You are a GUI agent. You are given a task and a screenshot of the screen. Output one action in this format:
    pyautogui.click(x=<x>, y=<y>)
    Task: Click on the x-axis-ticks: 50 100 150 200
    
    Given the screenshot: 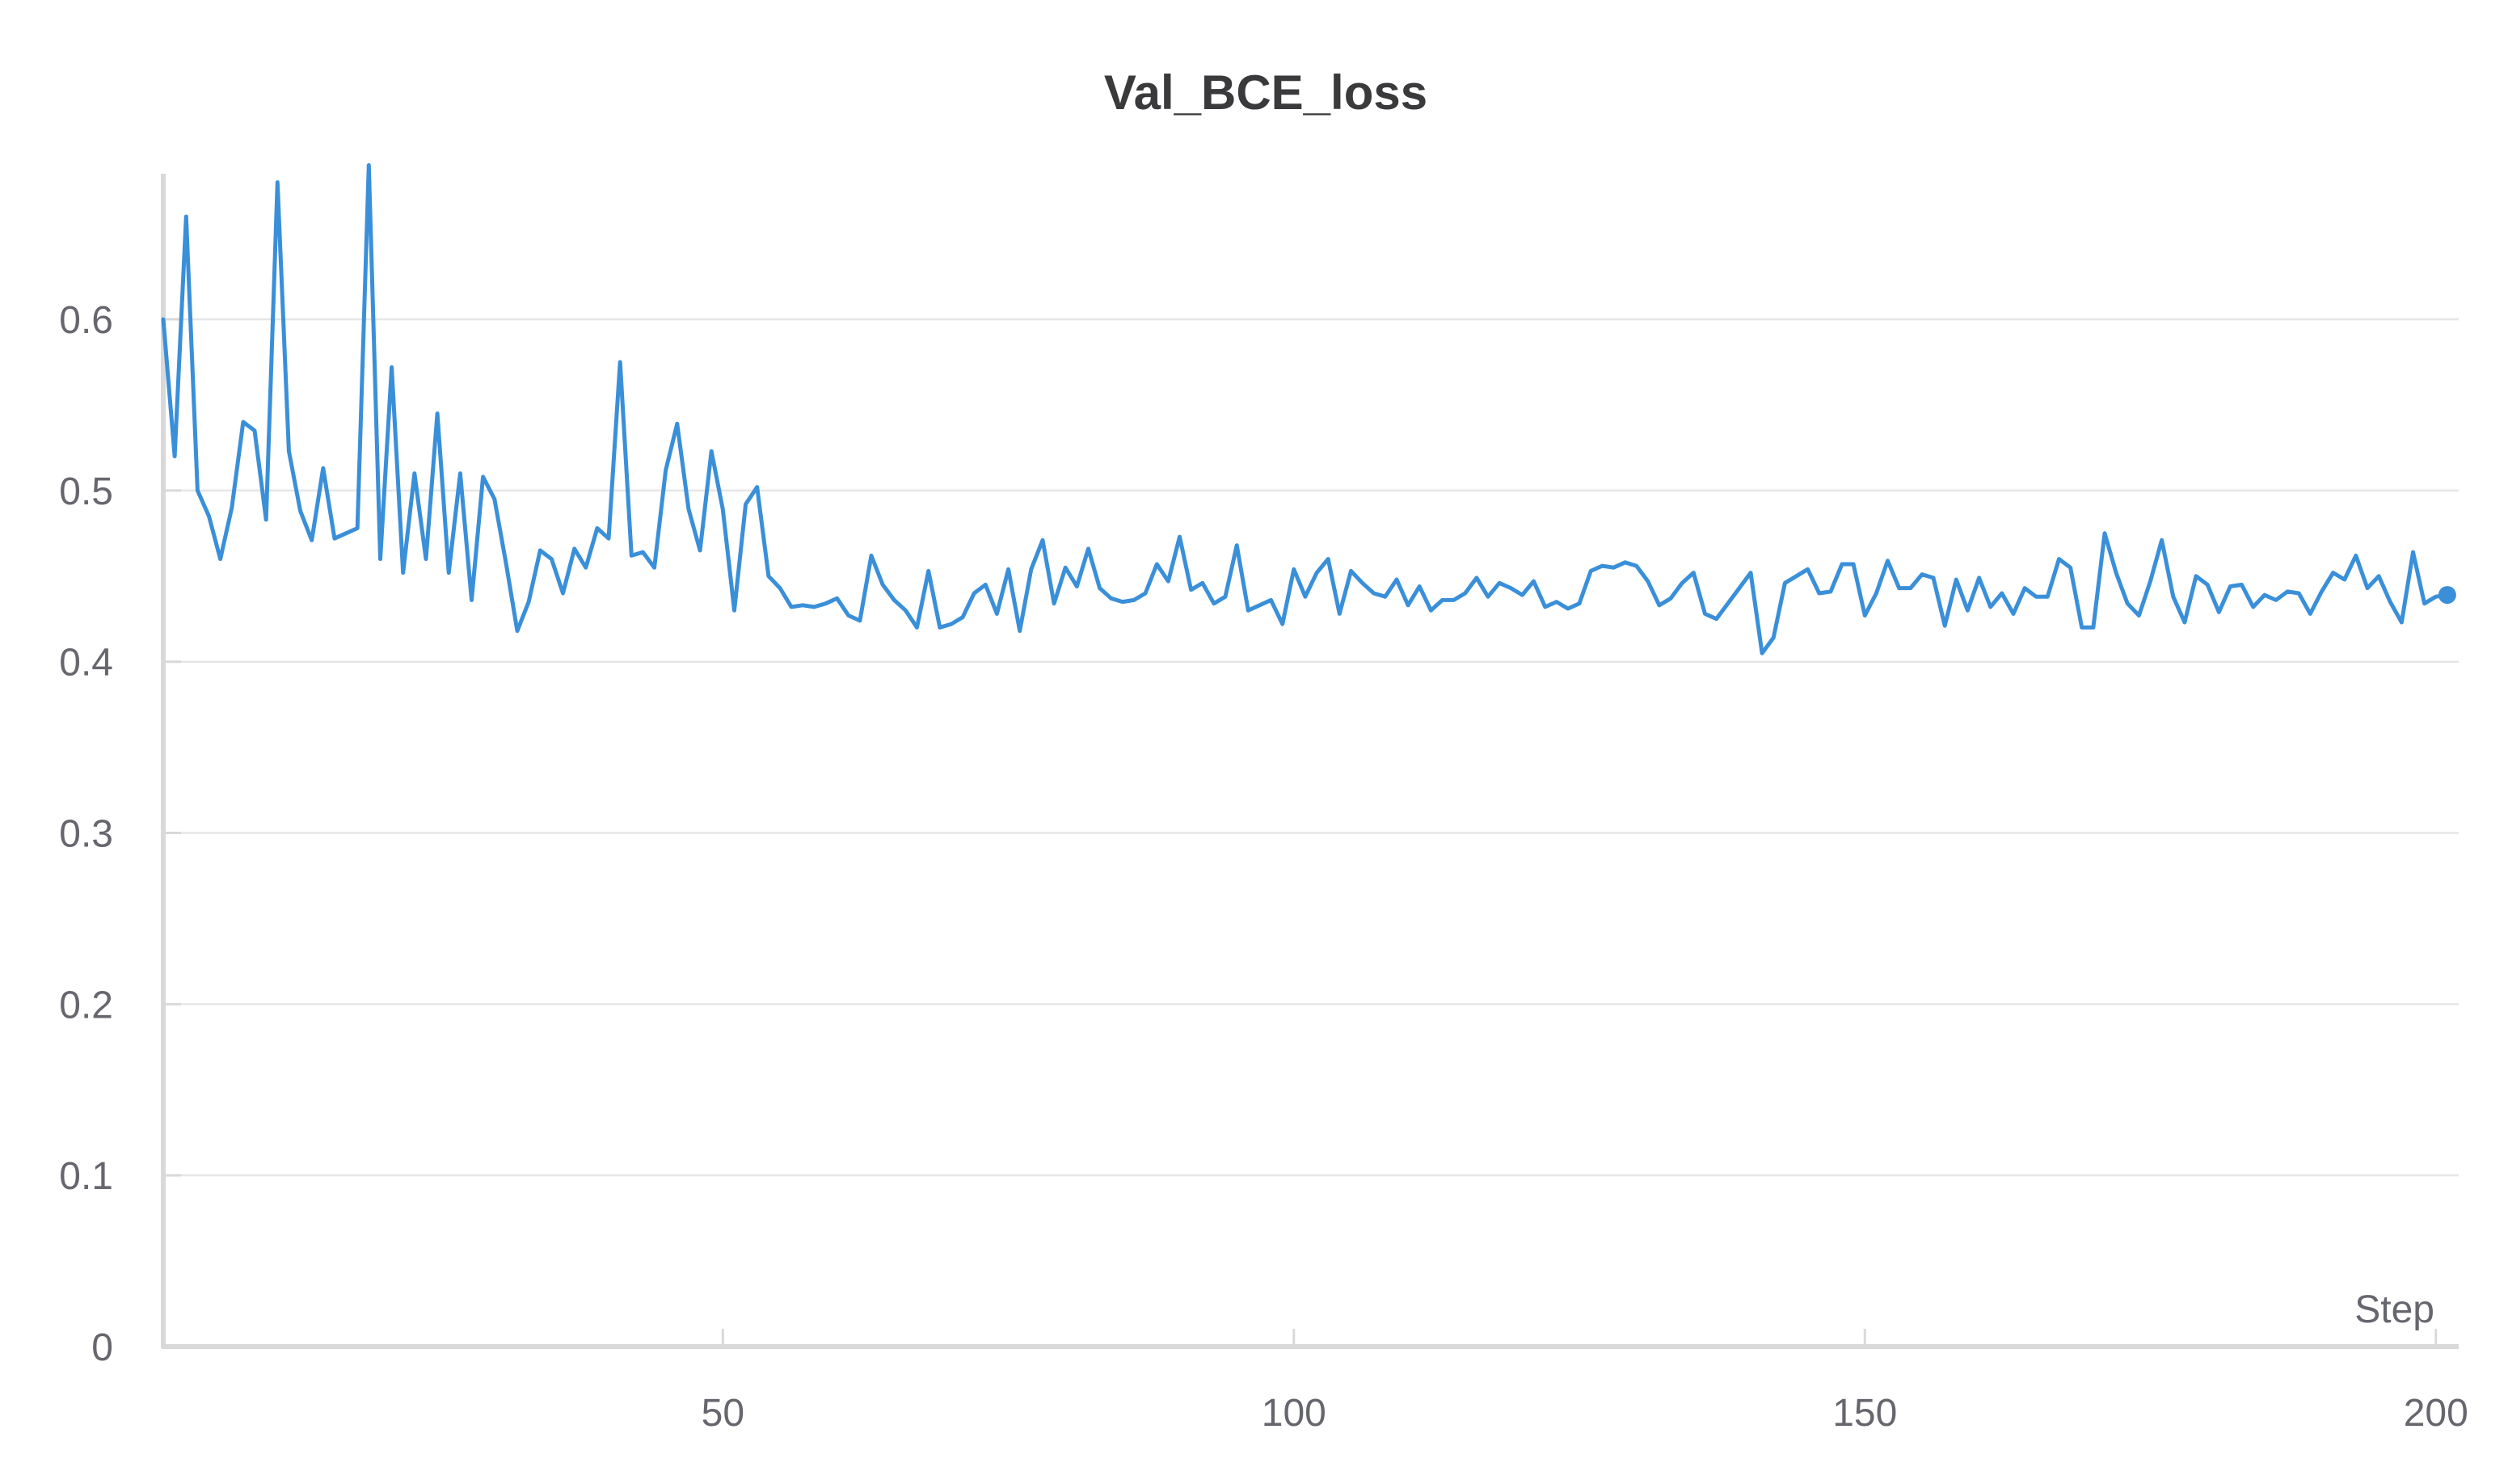 What is the action you would take?
    pyautogui.click(x=1585, y=1382)
    